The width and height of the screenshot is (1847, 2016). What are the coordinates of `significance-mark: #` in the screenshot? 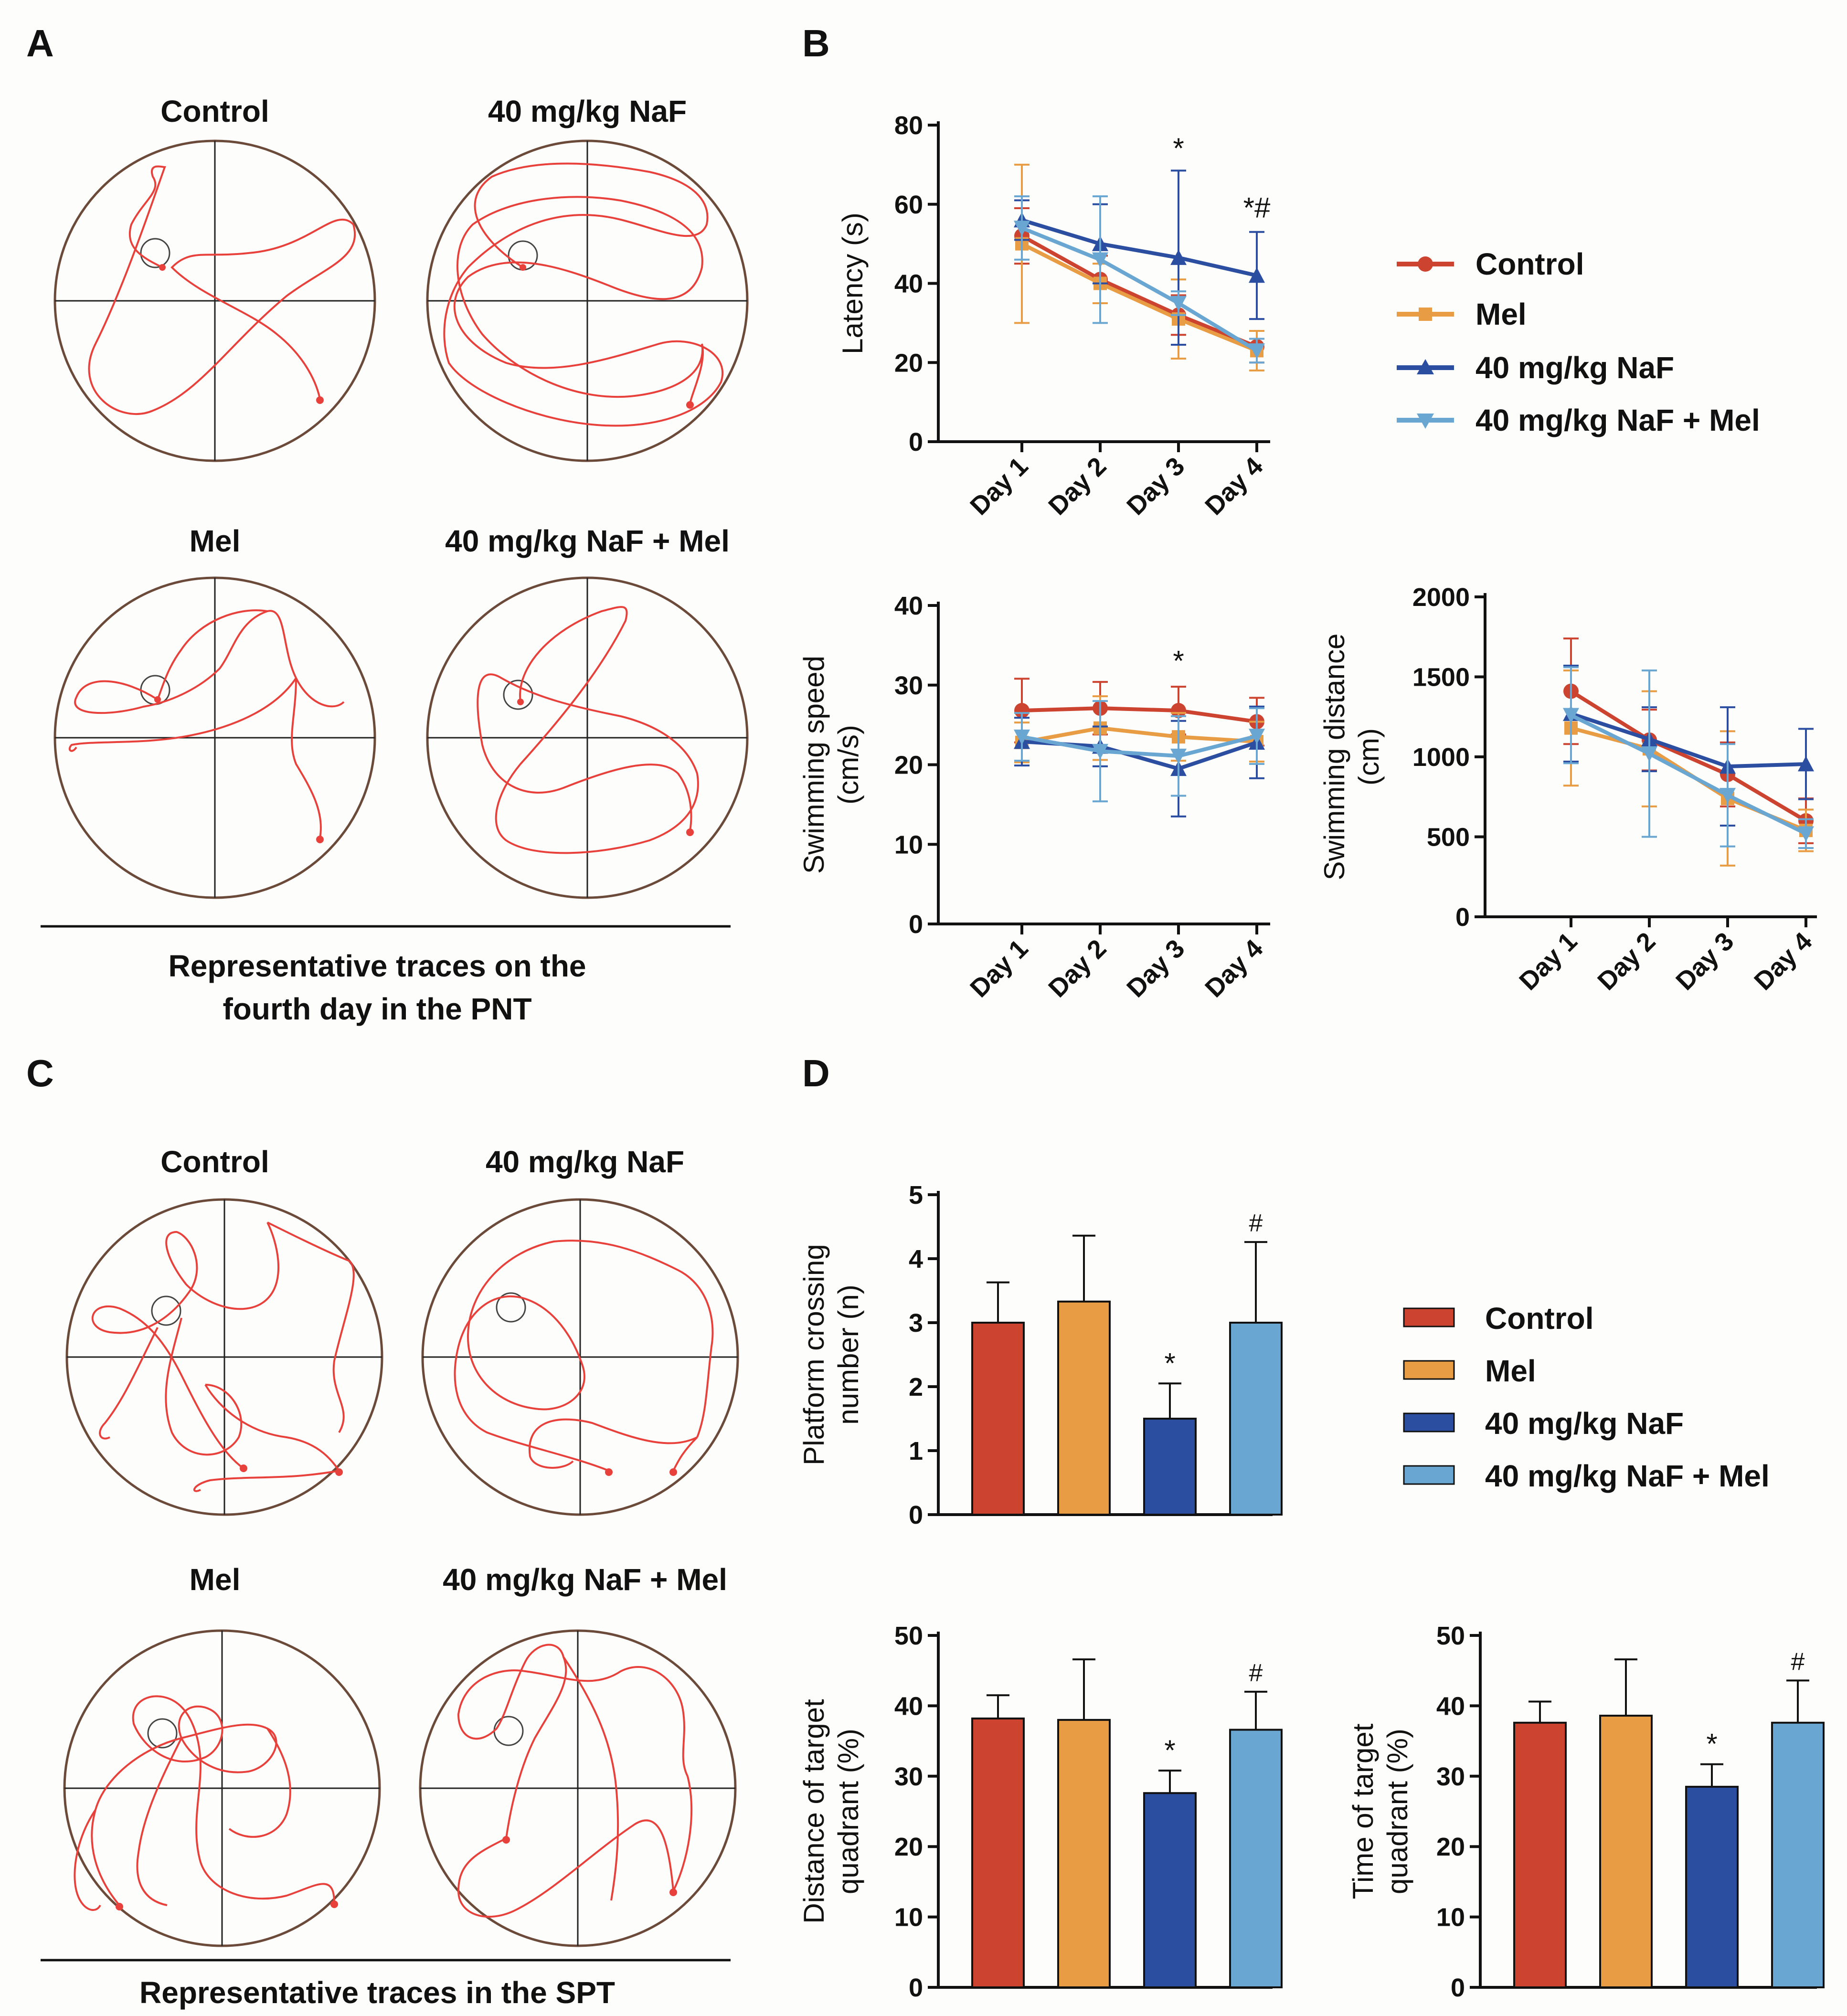 It's located at (1798, 1662).